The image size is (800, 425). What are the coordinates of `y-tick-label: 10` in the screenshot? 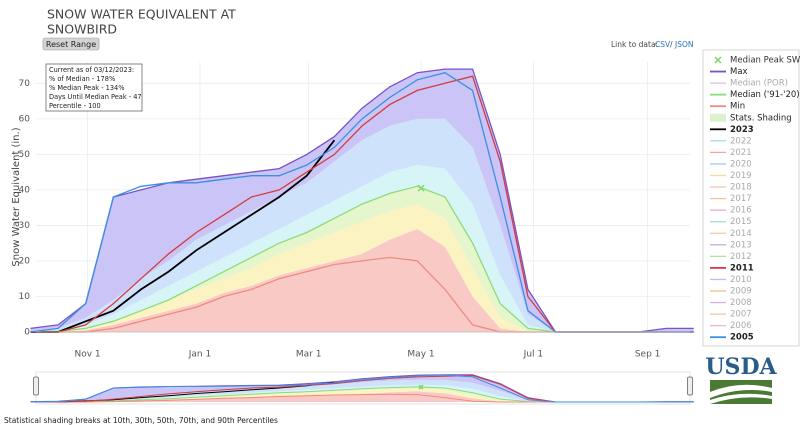 It's located at (25, 297).